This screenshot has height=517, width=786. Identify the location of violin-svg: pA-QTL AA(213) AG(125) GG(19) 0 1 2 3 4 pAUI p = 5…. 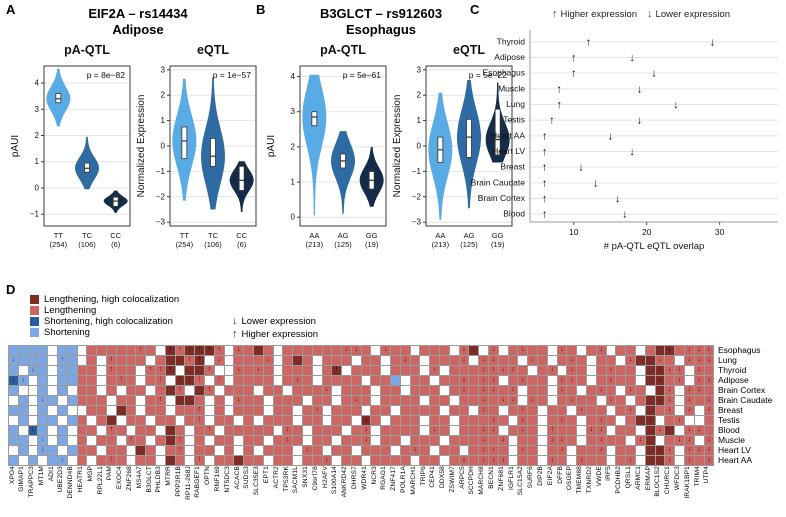
(326, 146).